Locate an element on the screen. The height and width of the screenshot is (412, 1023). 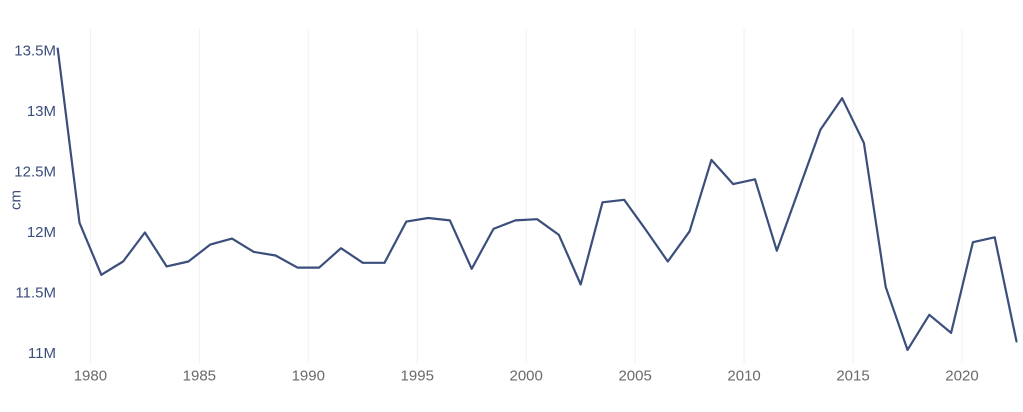
y-tick-label-13M: 13M is located at coordinates (41, 111).